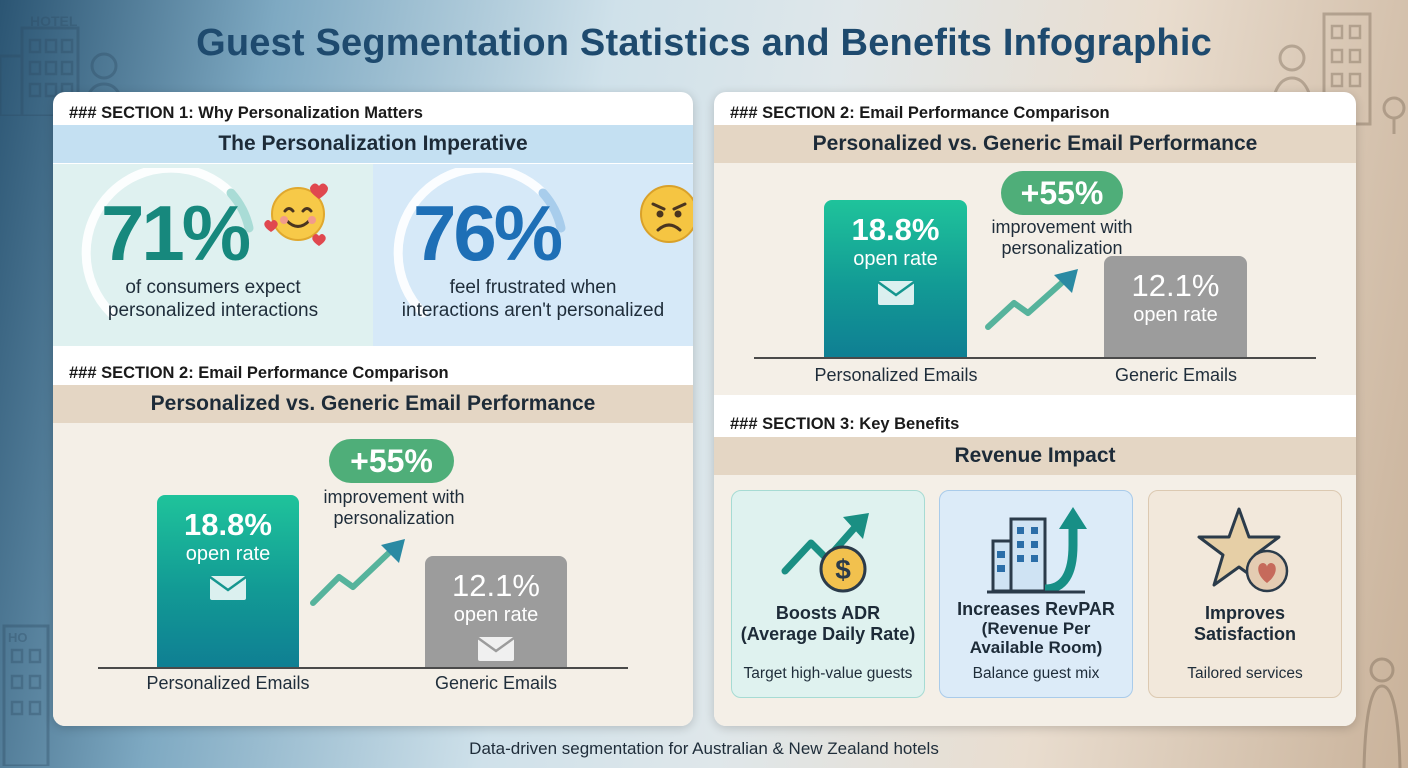 The height and width of the screenshot is (768, 1408). Describe the element at coordinates (1243, 550) in the screenshot. I see `star-heart-icon` at that location.